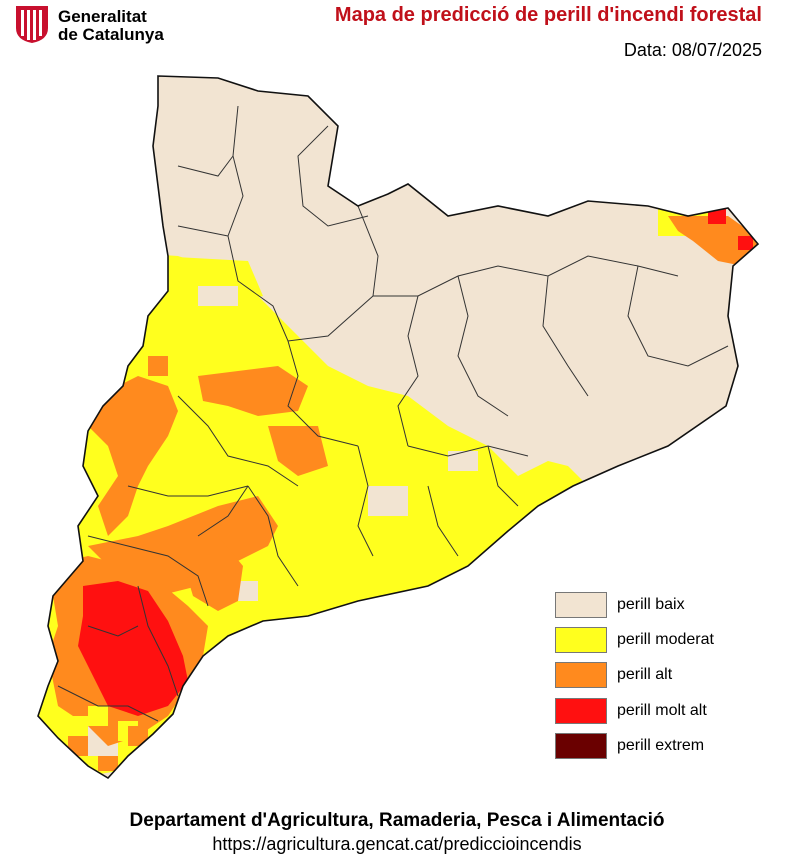  What do you see at coordinates (662, 710) in the screenshot?
I see `legend-label: perill molt alt` at bounding box center [662, 710].